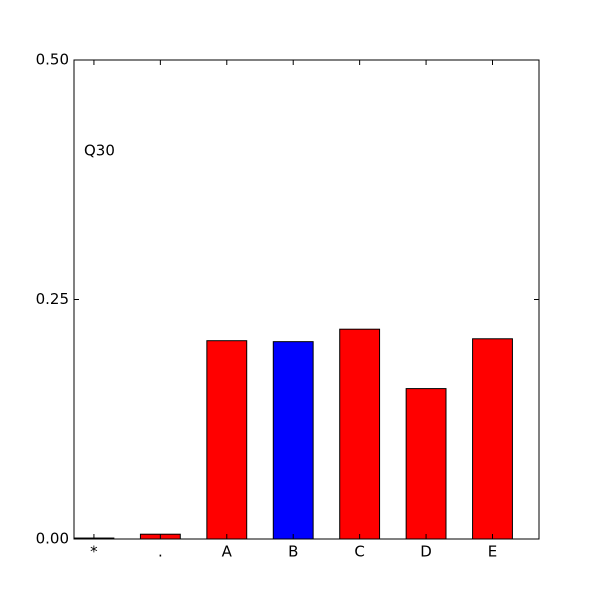 Image resolution: width=600 pixels, height=600 pixels. What do you see at coordinates (160, 552) in the screenshot?
I see `x-tick-label: .` at bounding box center [160, 552].